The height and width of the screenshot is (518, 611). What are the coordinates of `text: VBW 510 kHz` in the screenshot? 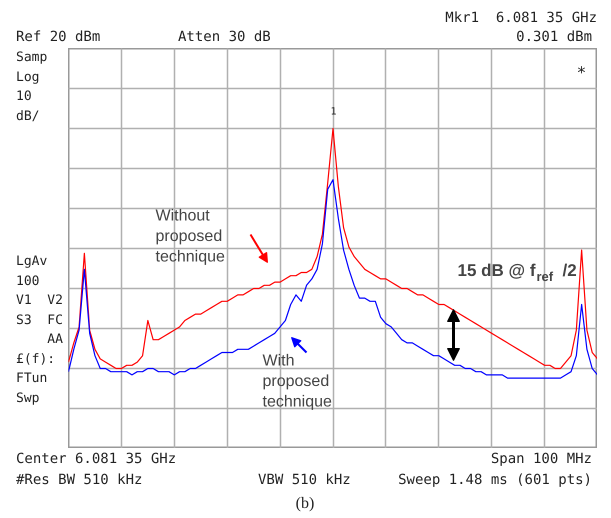 It's located at (304, 480).